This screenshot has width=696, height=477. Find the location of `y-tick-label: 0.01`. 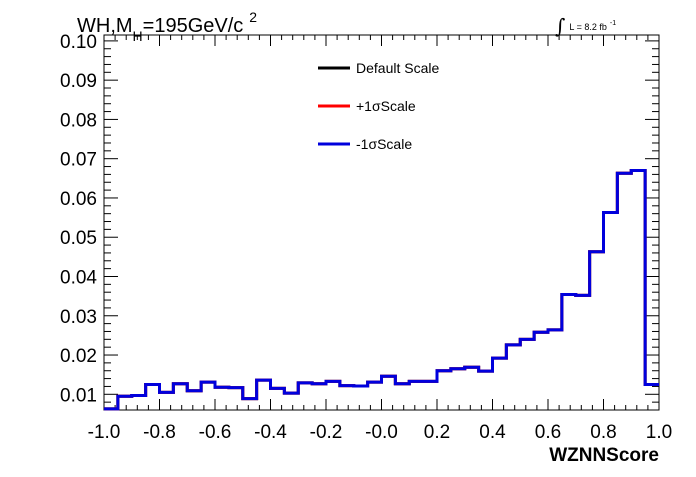

y-tick-label: 0.01 is located at coordinates (78, 395).